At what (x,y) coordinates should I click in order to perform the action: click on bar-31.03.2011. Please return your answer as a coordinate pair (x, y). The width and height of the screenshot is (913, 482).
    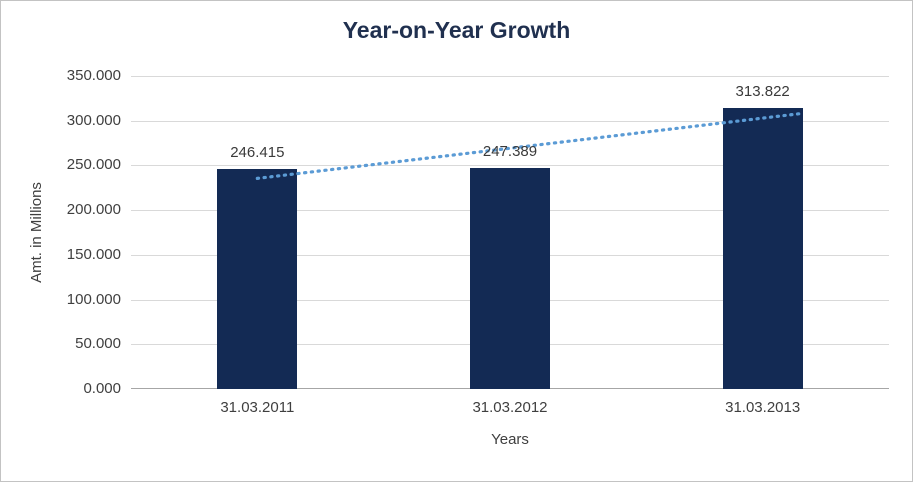
    Looking at the image, I should click on (257, 278).